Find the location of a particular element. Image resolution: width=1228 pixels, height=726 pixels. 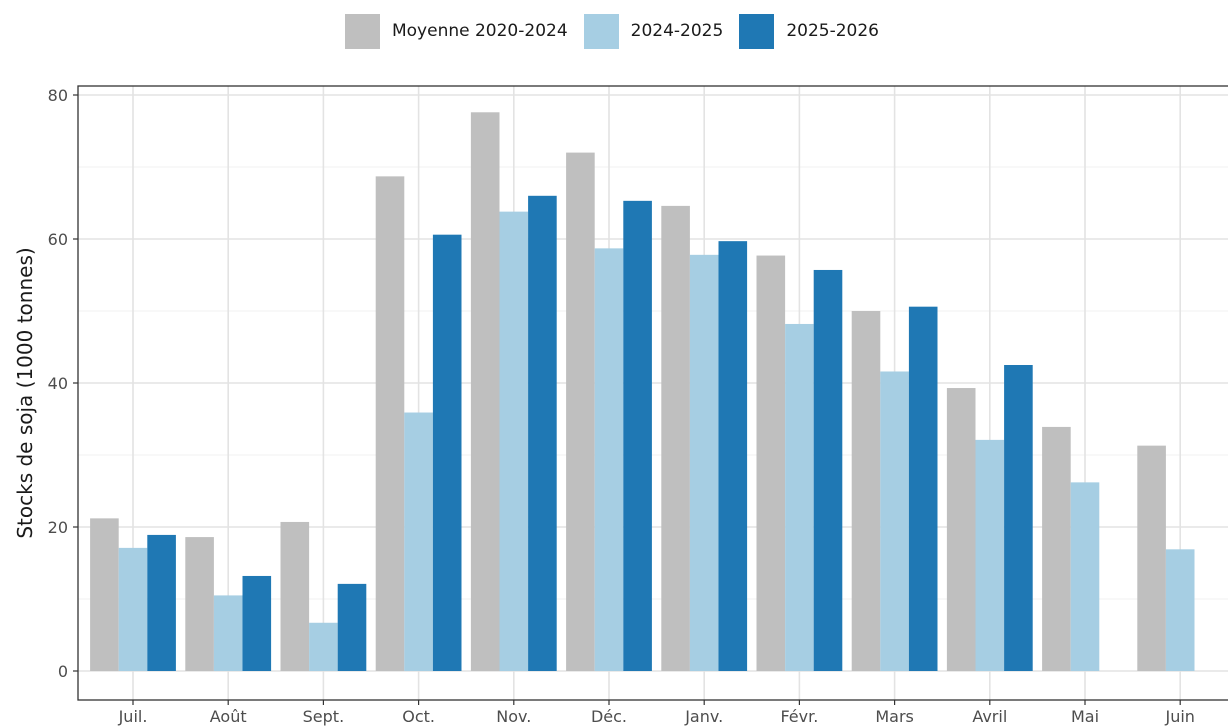

legend-item-2025-2026: 2025-2026 is located at coordinates (811, 31).